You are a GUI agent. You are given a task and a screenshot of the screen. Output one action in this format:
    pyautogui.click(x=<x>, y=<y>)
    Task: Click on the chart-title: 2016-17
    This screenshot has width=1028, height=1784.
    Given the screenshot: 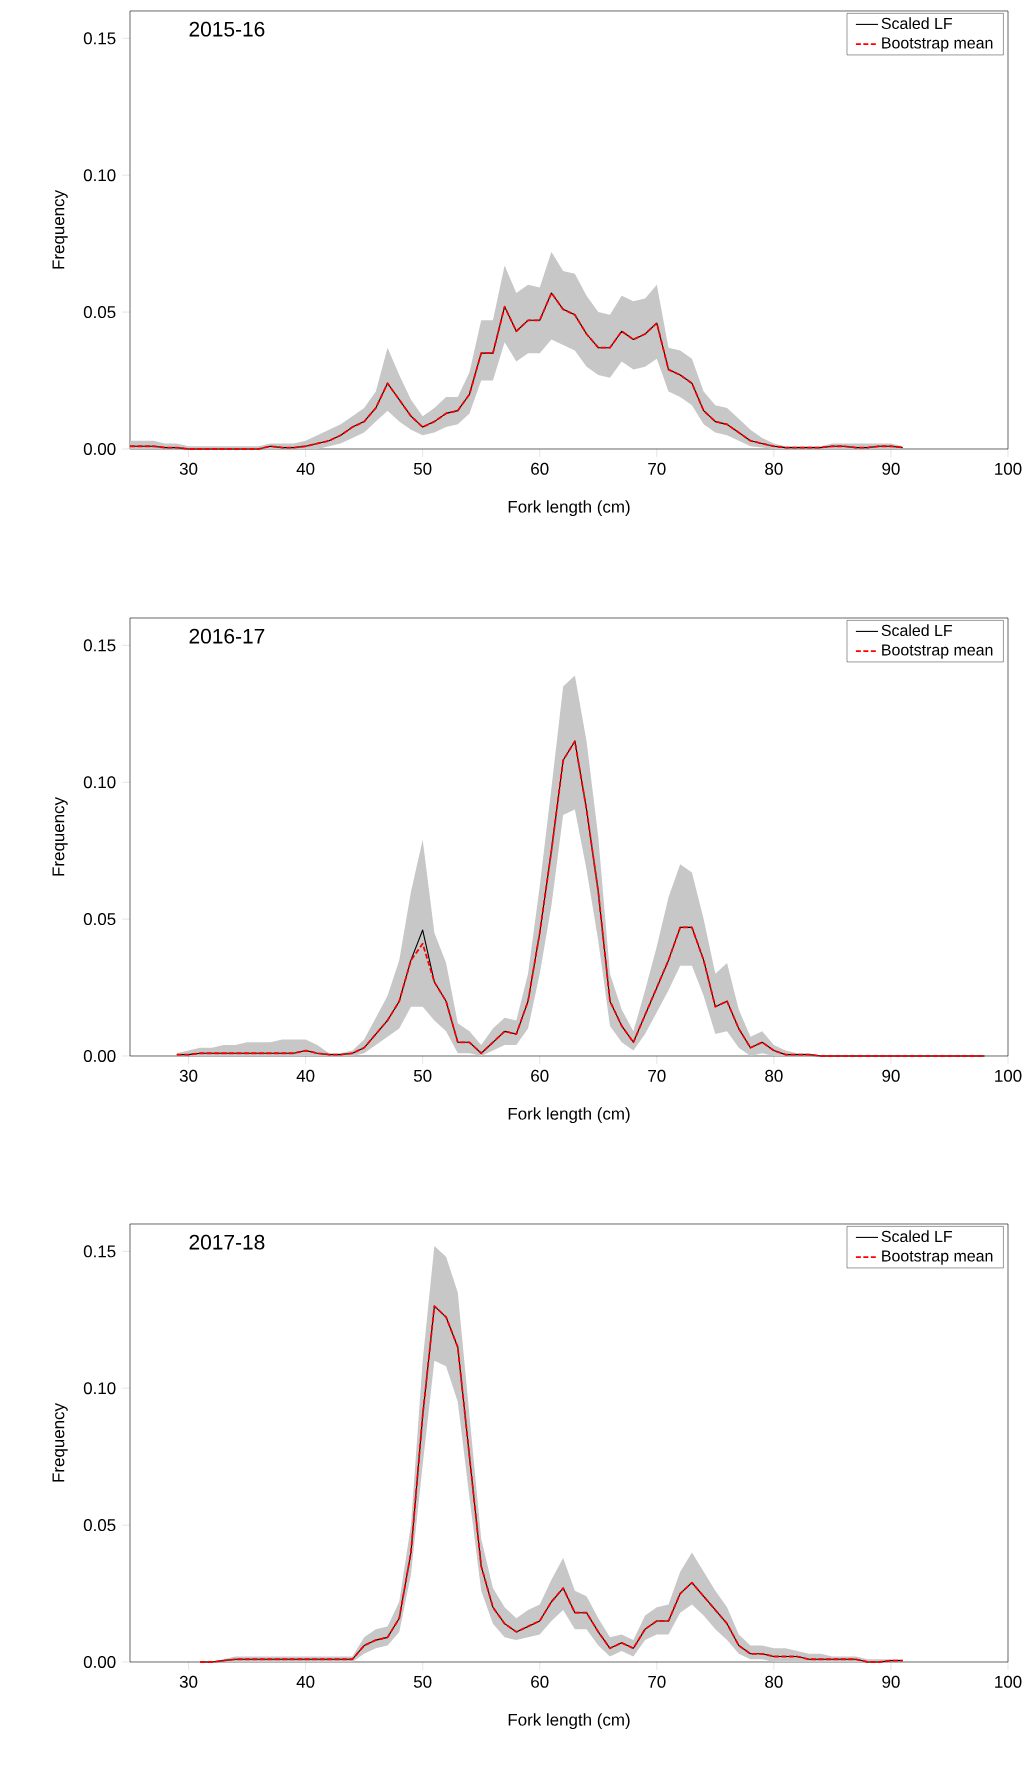 What is the action you would take?
    pyautogui.click(x=227, y=636)
    